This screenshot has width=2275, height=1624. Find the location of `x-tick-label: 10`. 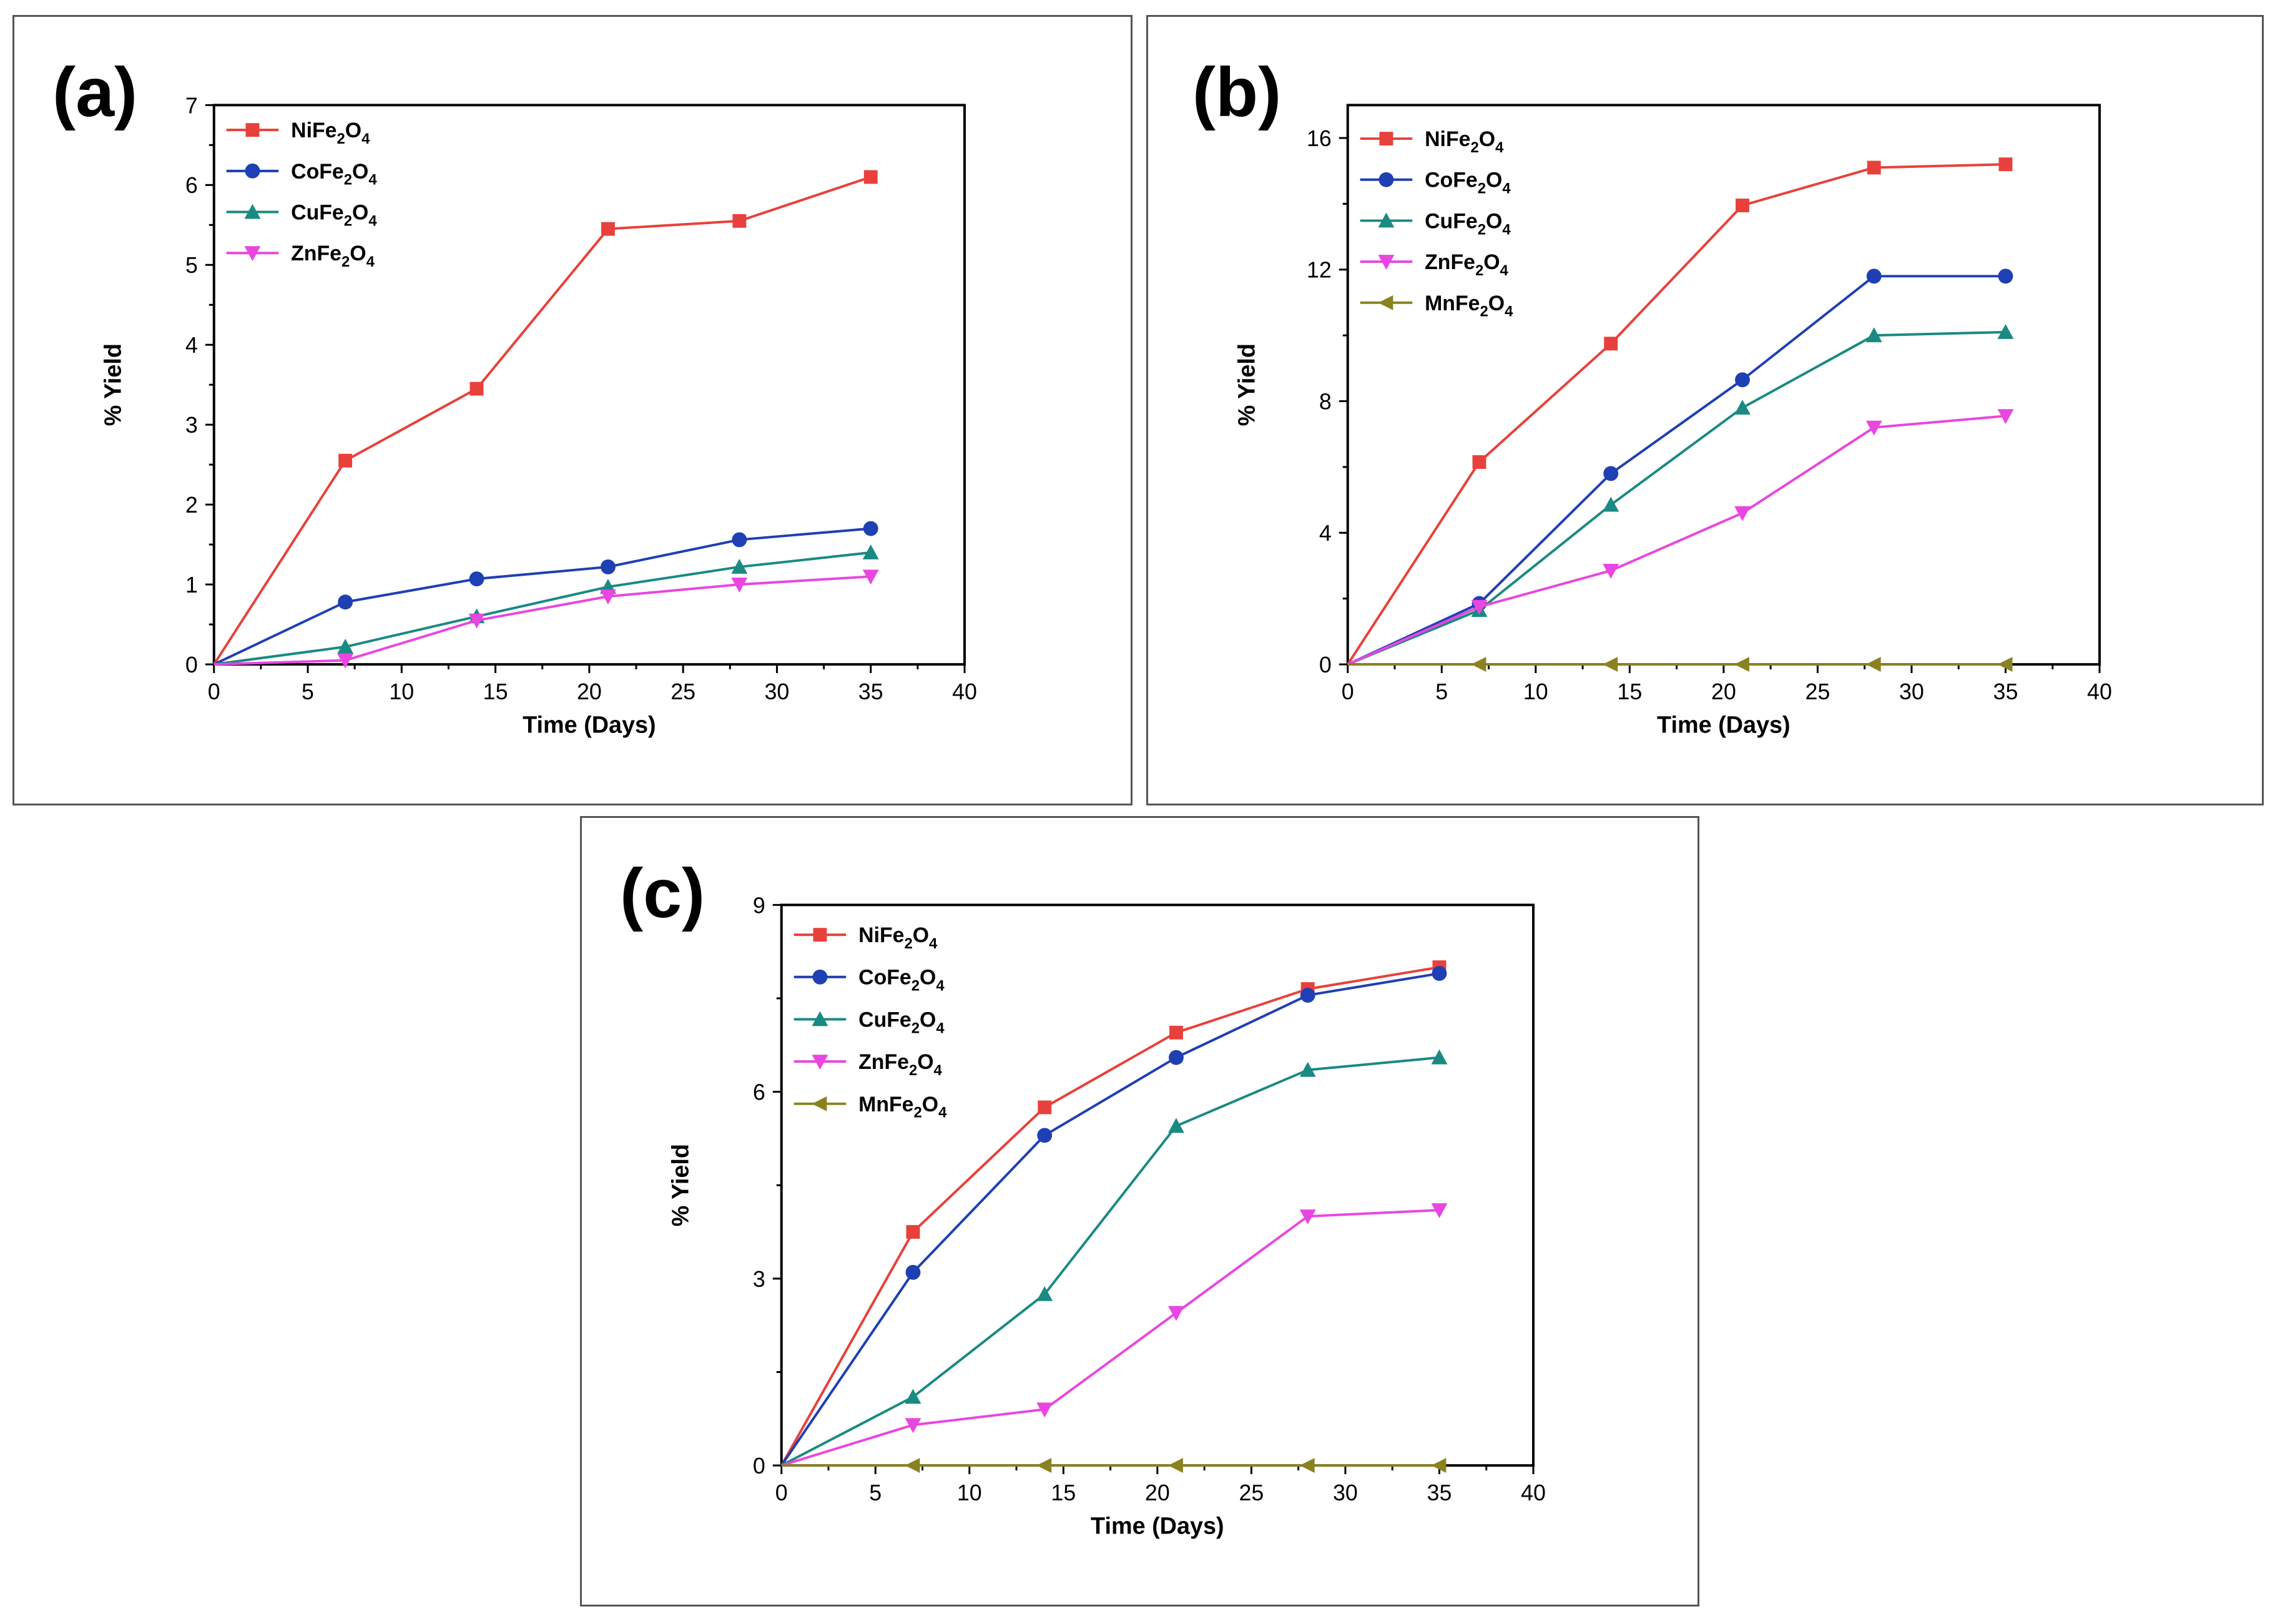

x-tick-label: 10 is located at coordinates (401, 691).